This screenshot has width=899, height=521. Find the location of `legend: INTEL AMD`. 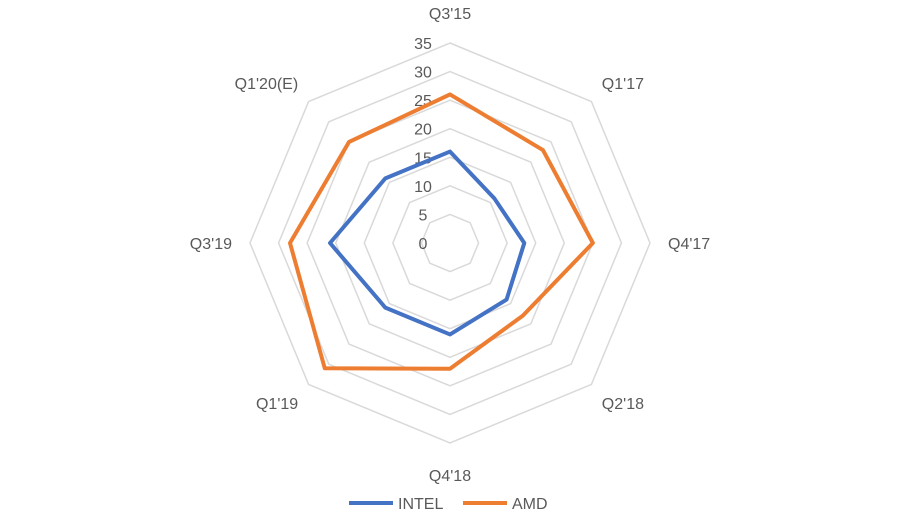

legend: INTEL AMD is located at coordinates (448, 504).